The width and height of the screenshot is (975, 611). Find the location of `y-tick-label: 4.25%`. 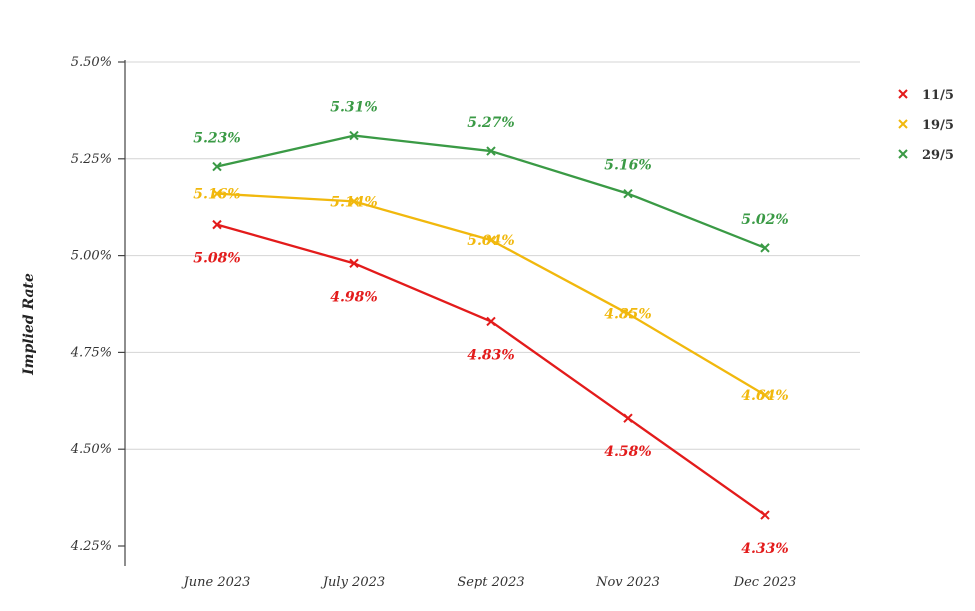

y-tick-label: 4.25% is located at coordinates (91, 546).